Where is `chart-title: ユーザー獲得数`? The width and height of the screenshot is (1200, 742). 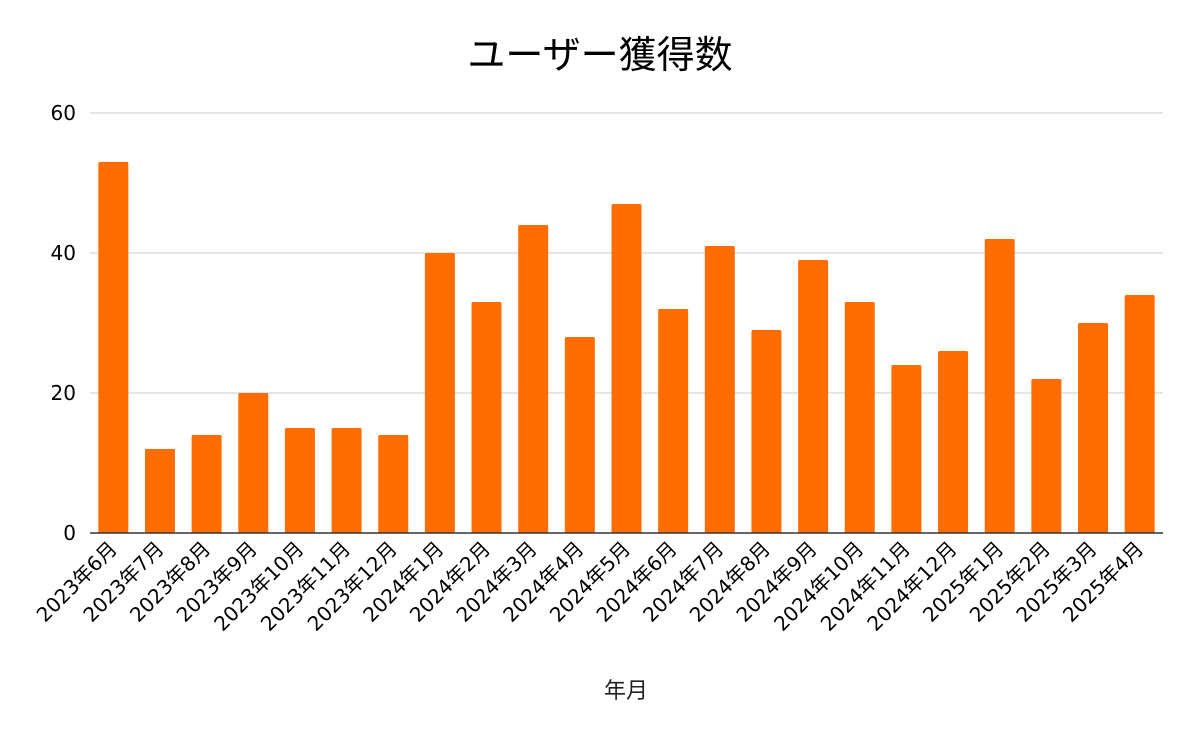
chart-title: ユーザー獲得数 is located at coordinates (599, 55).